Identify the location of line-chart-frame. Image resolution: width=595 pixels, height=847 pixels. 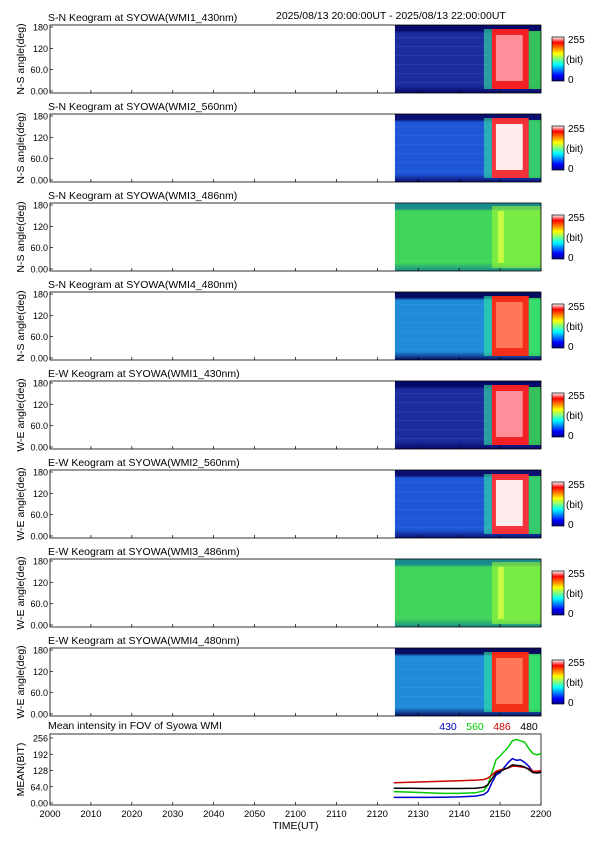
(295, 769).